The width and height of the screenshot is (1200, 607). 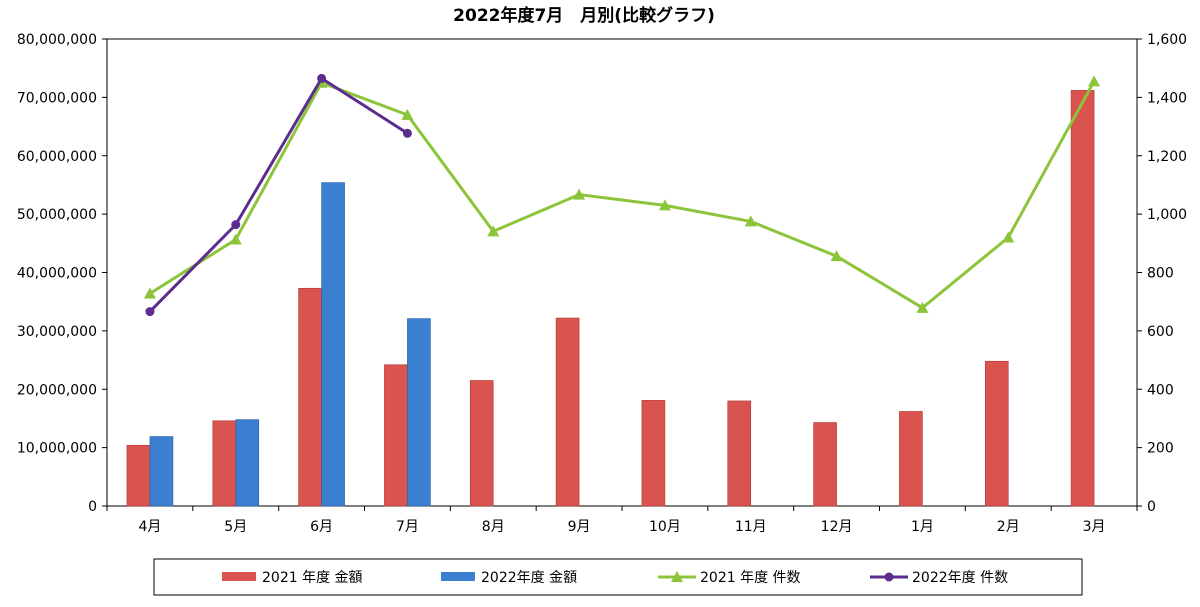 I want to click on right-tick-label: 1,600, so click(x=1167, y=40).